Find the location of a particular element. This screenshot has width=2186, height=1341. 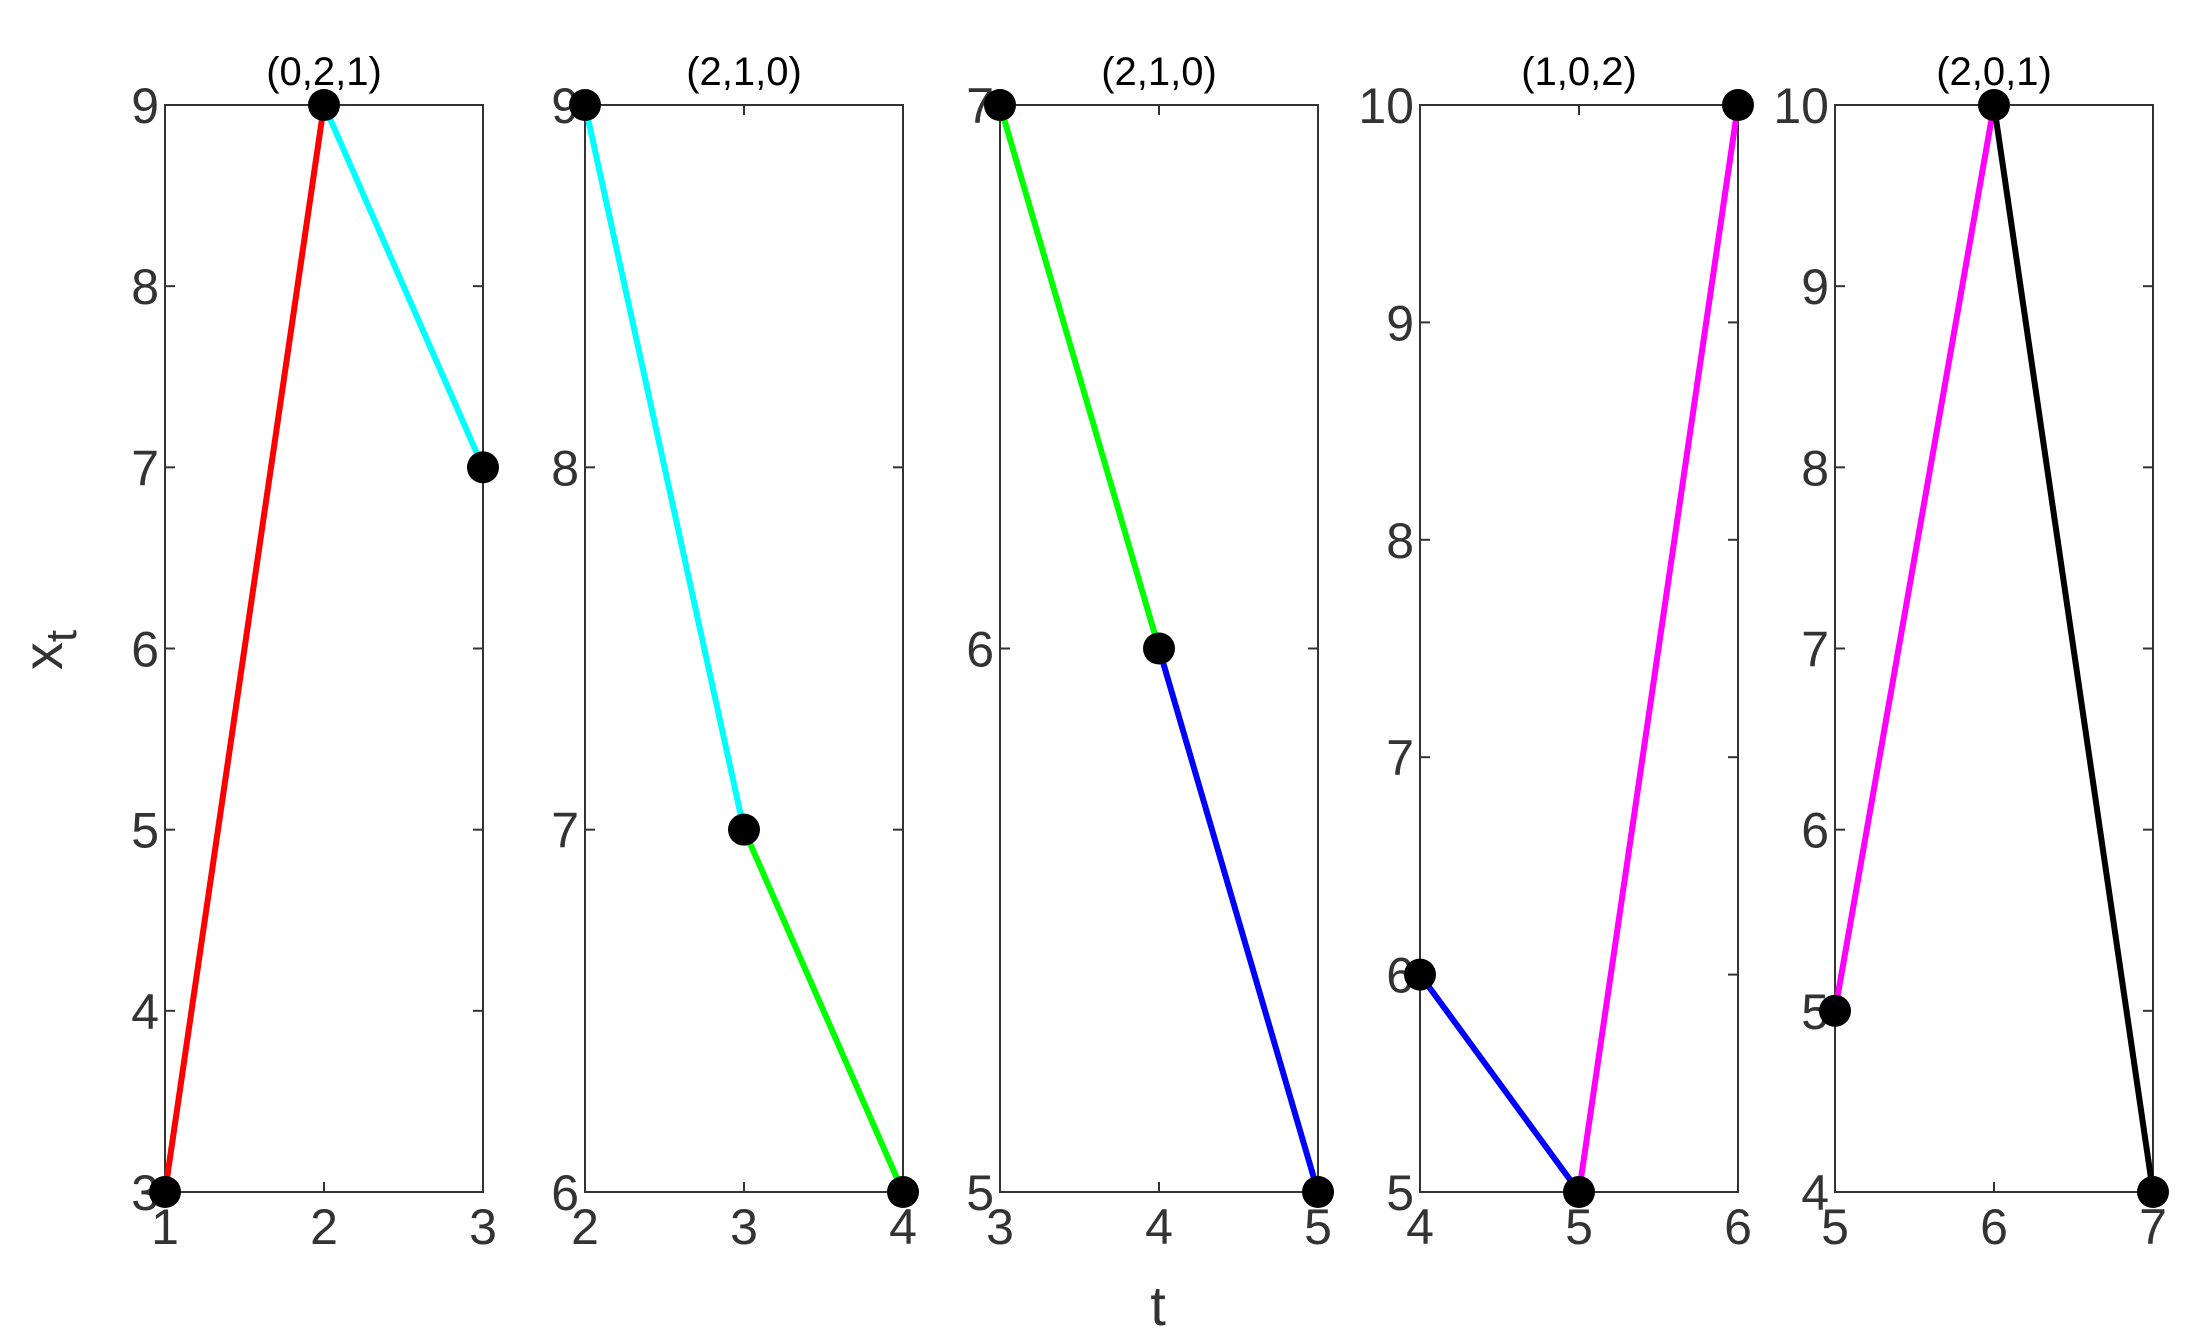

y-axis-label: xt is located at coordinates (48, 650).